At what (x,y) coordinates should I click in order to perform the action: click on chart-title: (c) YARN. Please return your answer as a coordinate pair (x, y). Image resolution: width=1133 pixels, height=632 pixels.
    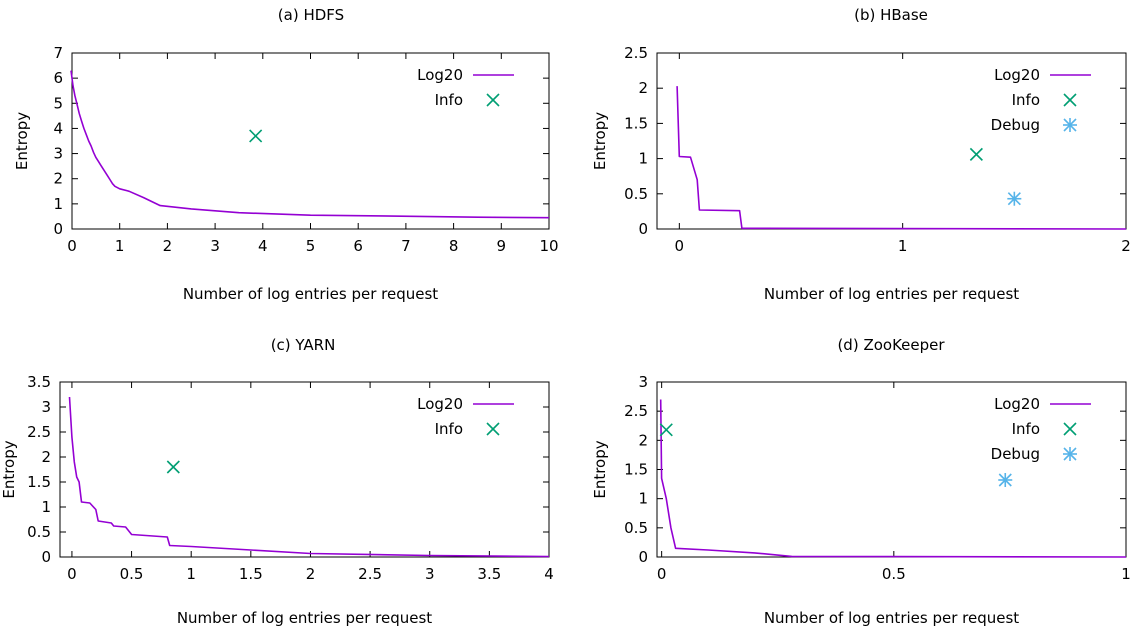
    Looking at the image, I should click on (303, 345).